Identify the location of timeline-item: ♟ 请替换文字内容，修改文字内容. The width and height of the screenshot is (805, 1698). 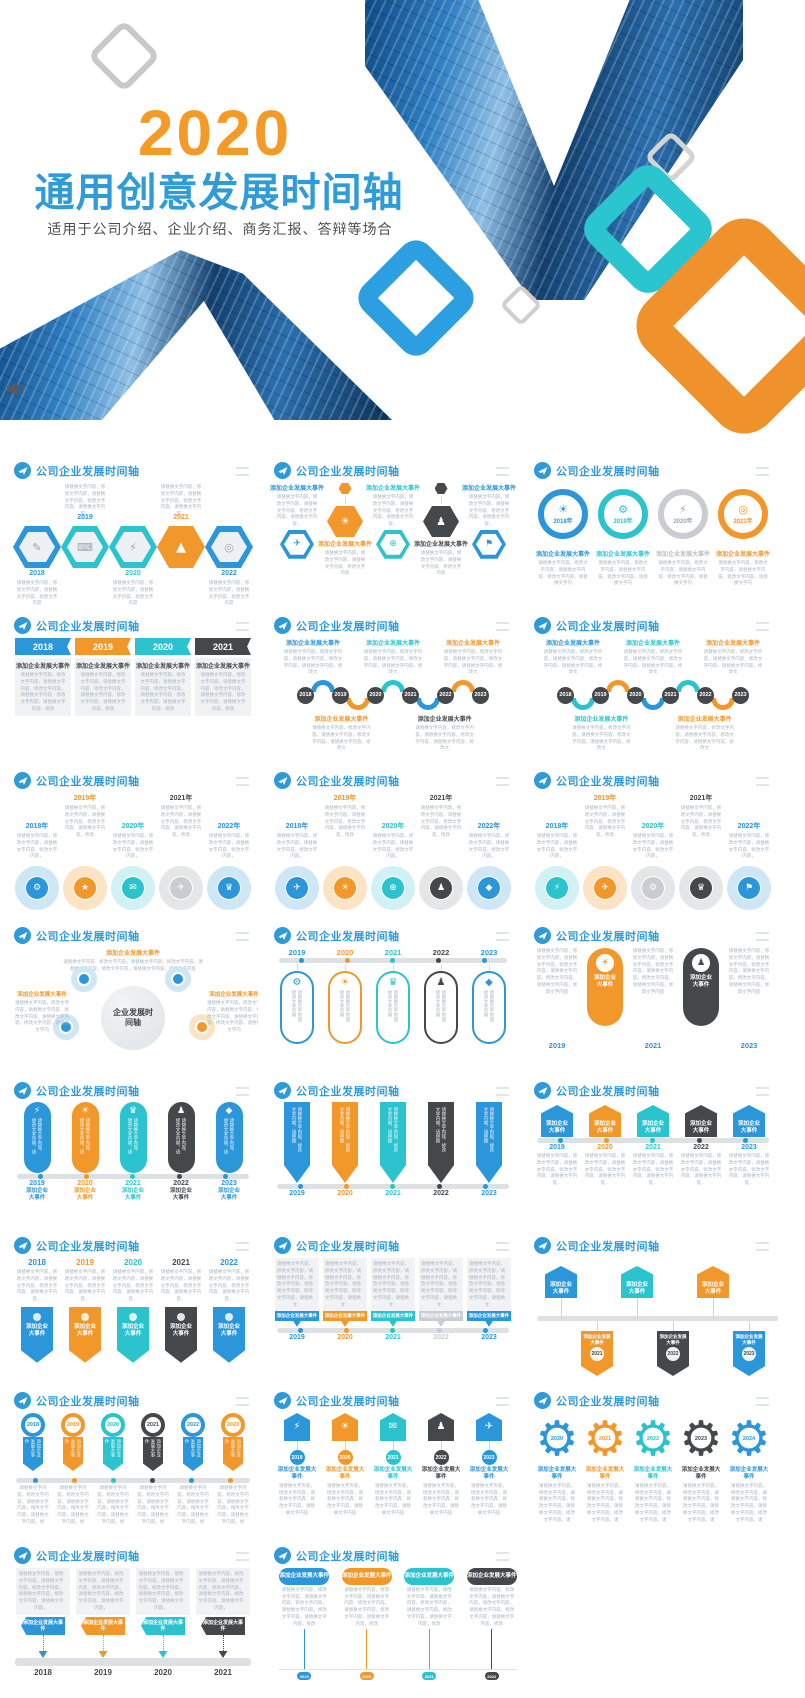
(441, 1004).